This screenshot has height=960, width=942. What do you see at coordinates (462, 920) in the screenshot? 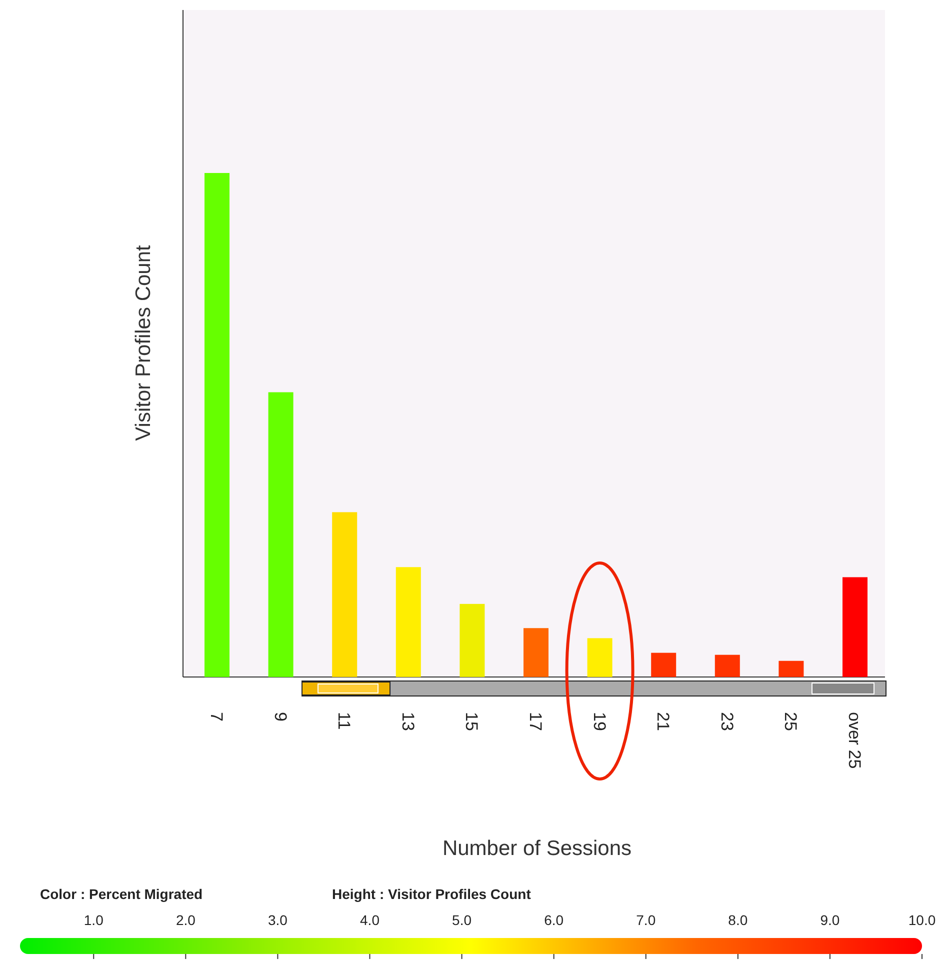
I see `color-bar-label: 5.0` at bounding box center [462, 920].